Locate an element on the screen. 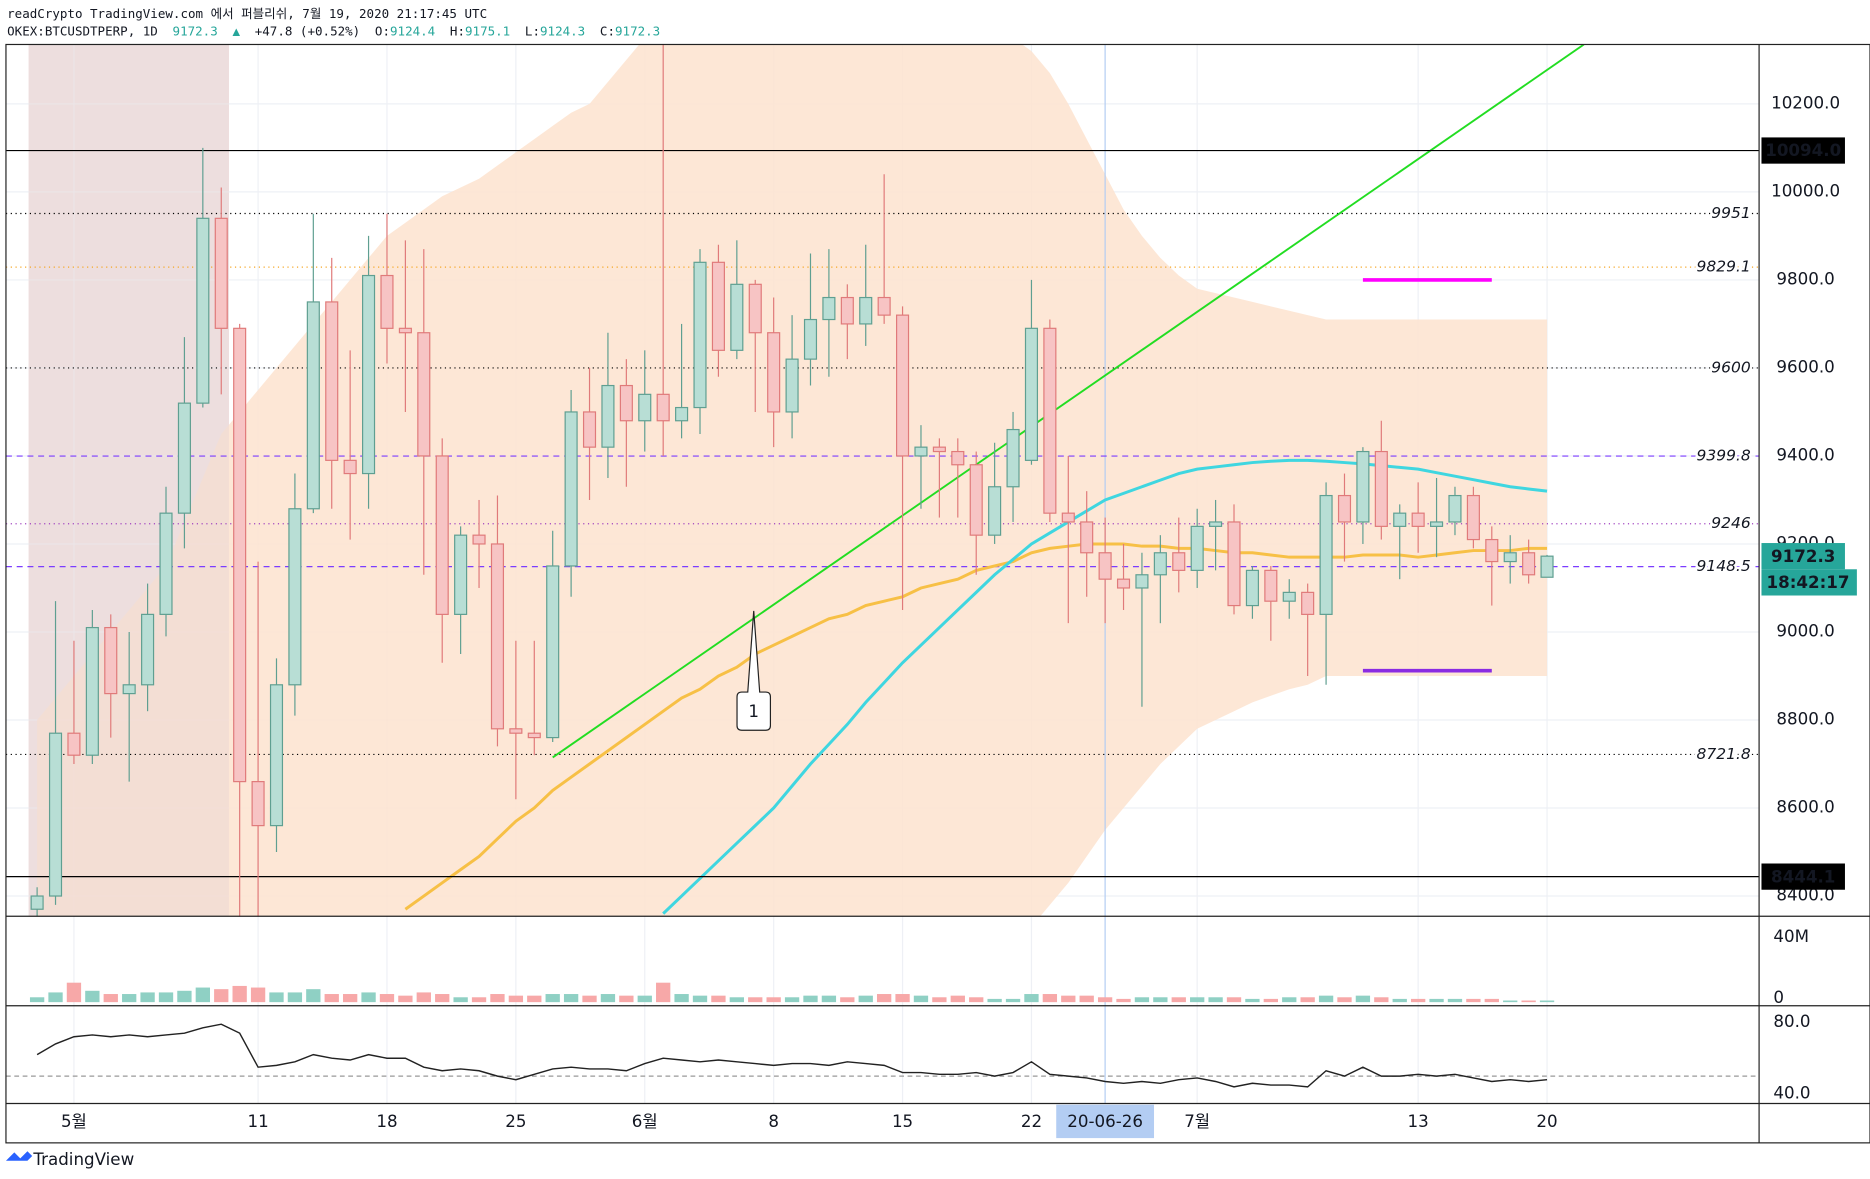 The image size is (1870, 1179). level-label: 9246 is located at coordinates (1731, 523).